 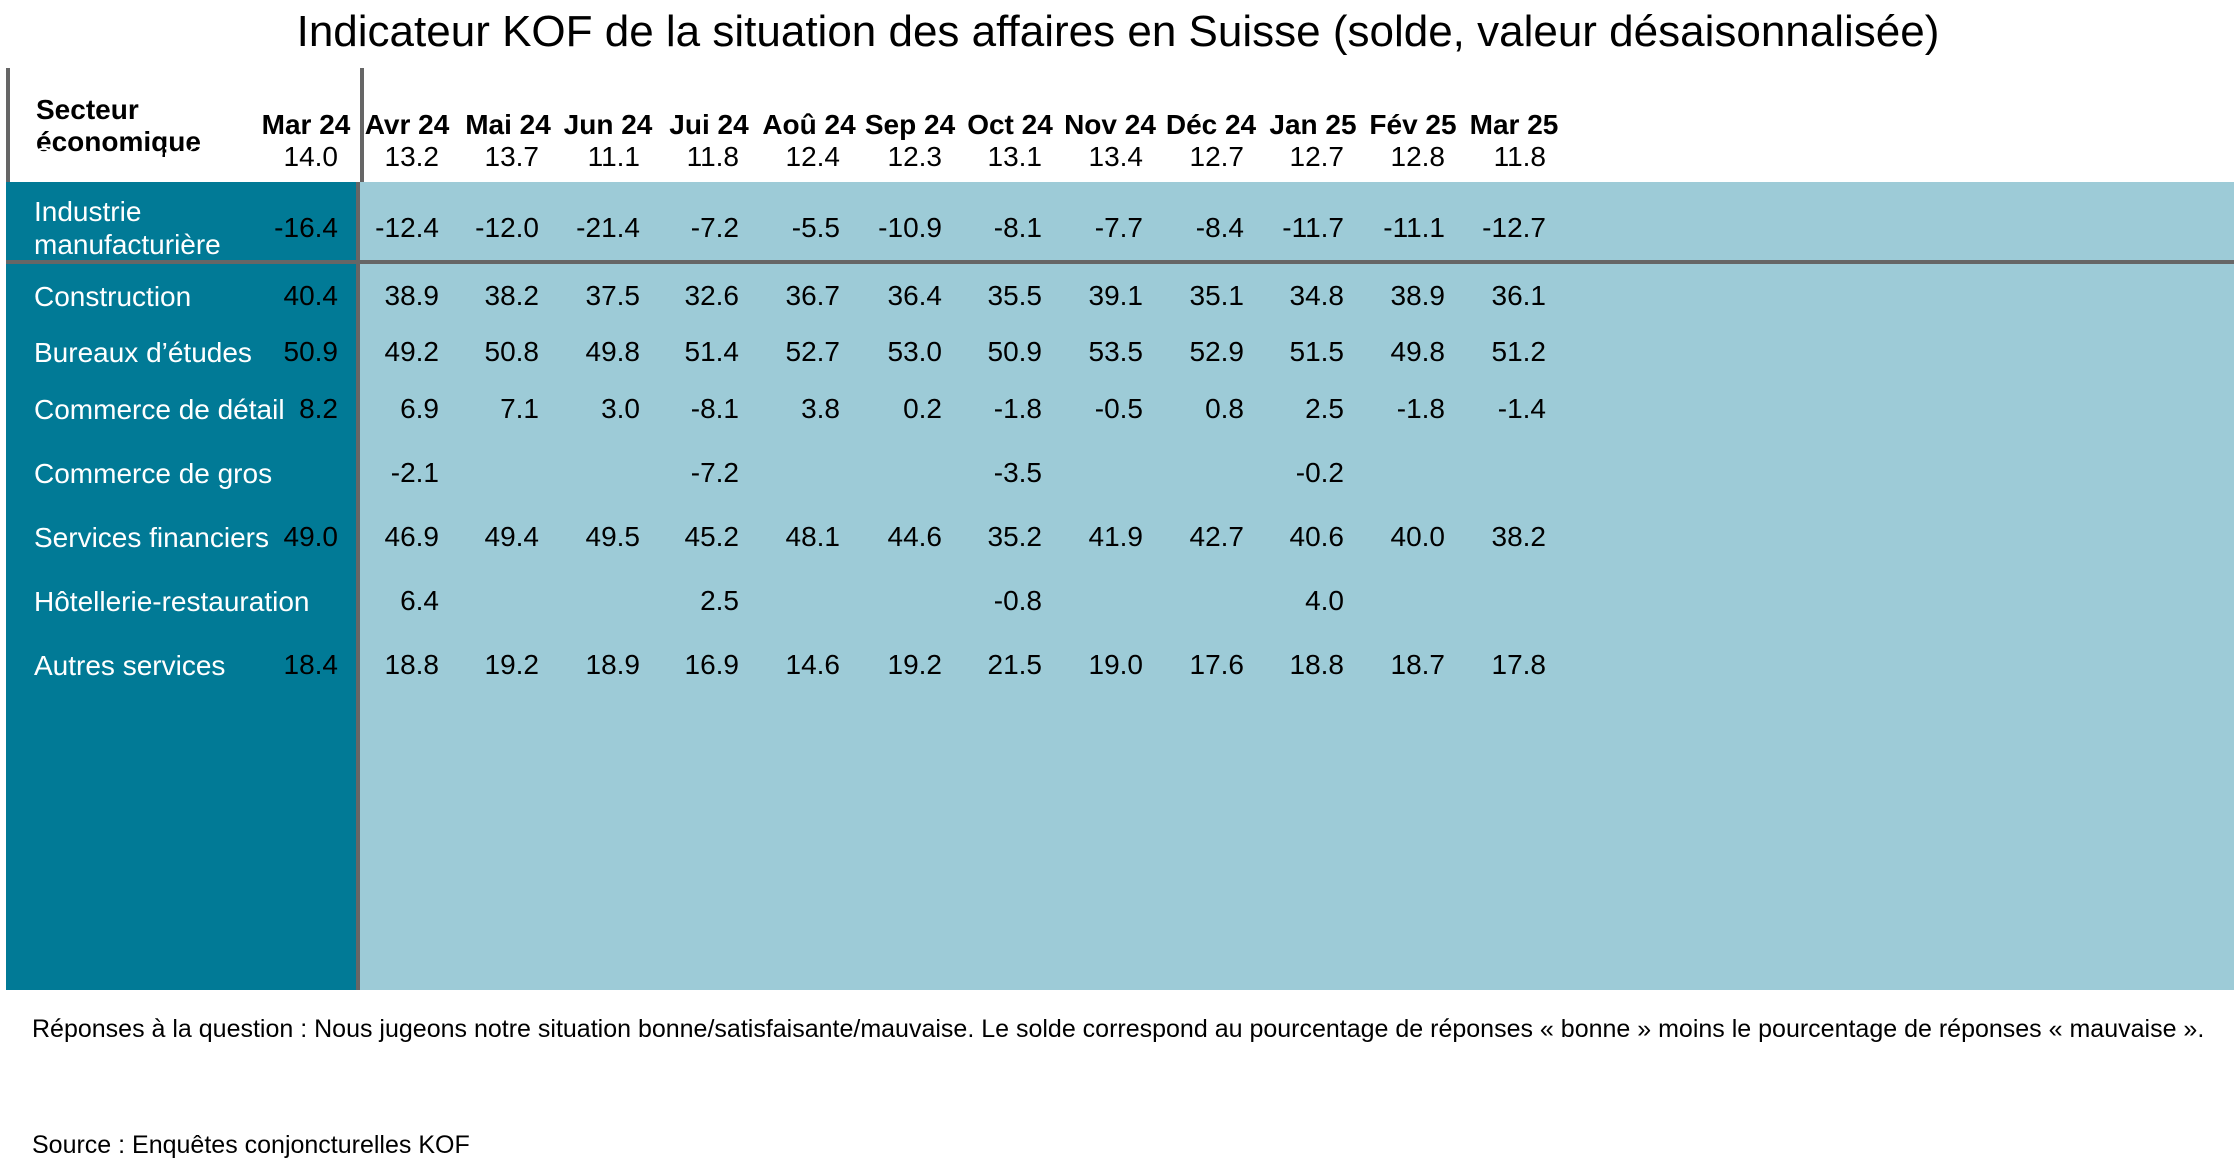 What do you see at coordinates (910, 227) in the screenshot?
I see `table-cell: -10.9` at bounding box center [910, 227].